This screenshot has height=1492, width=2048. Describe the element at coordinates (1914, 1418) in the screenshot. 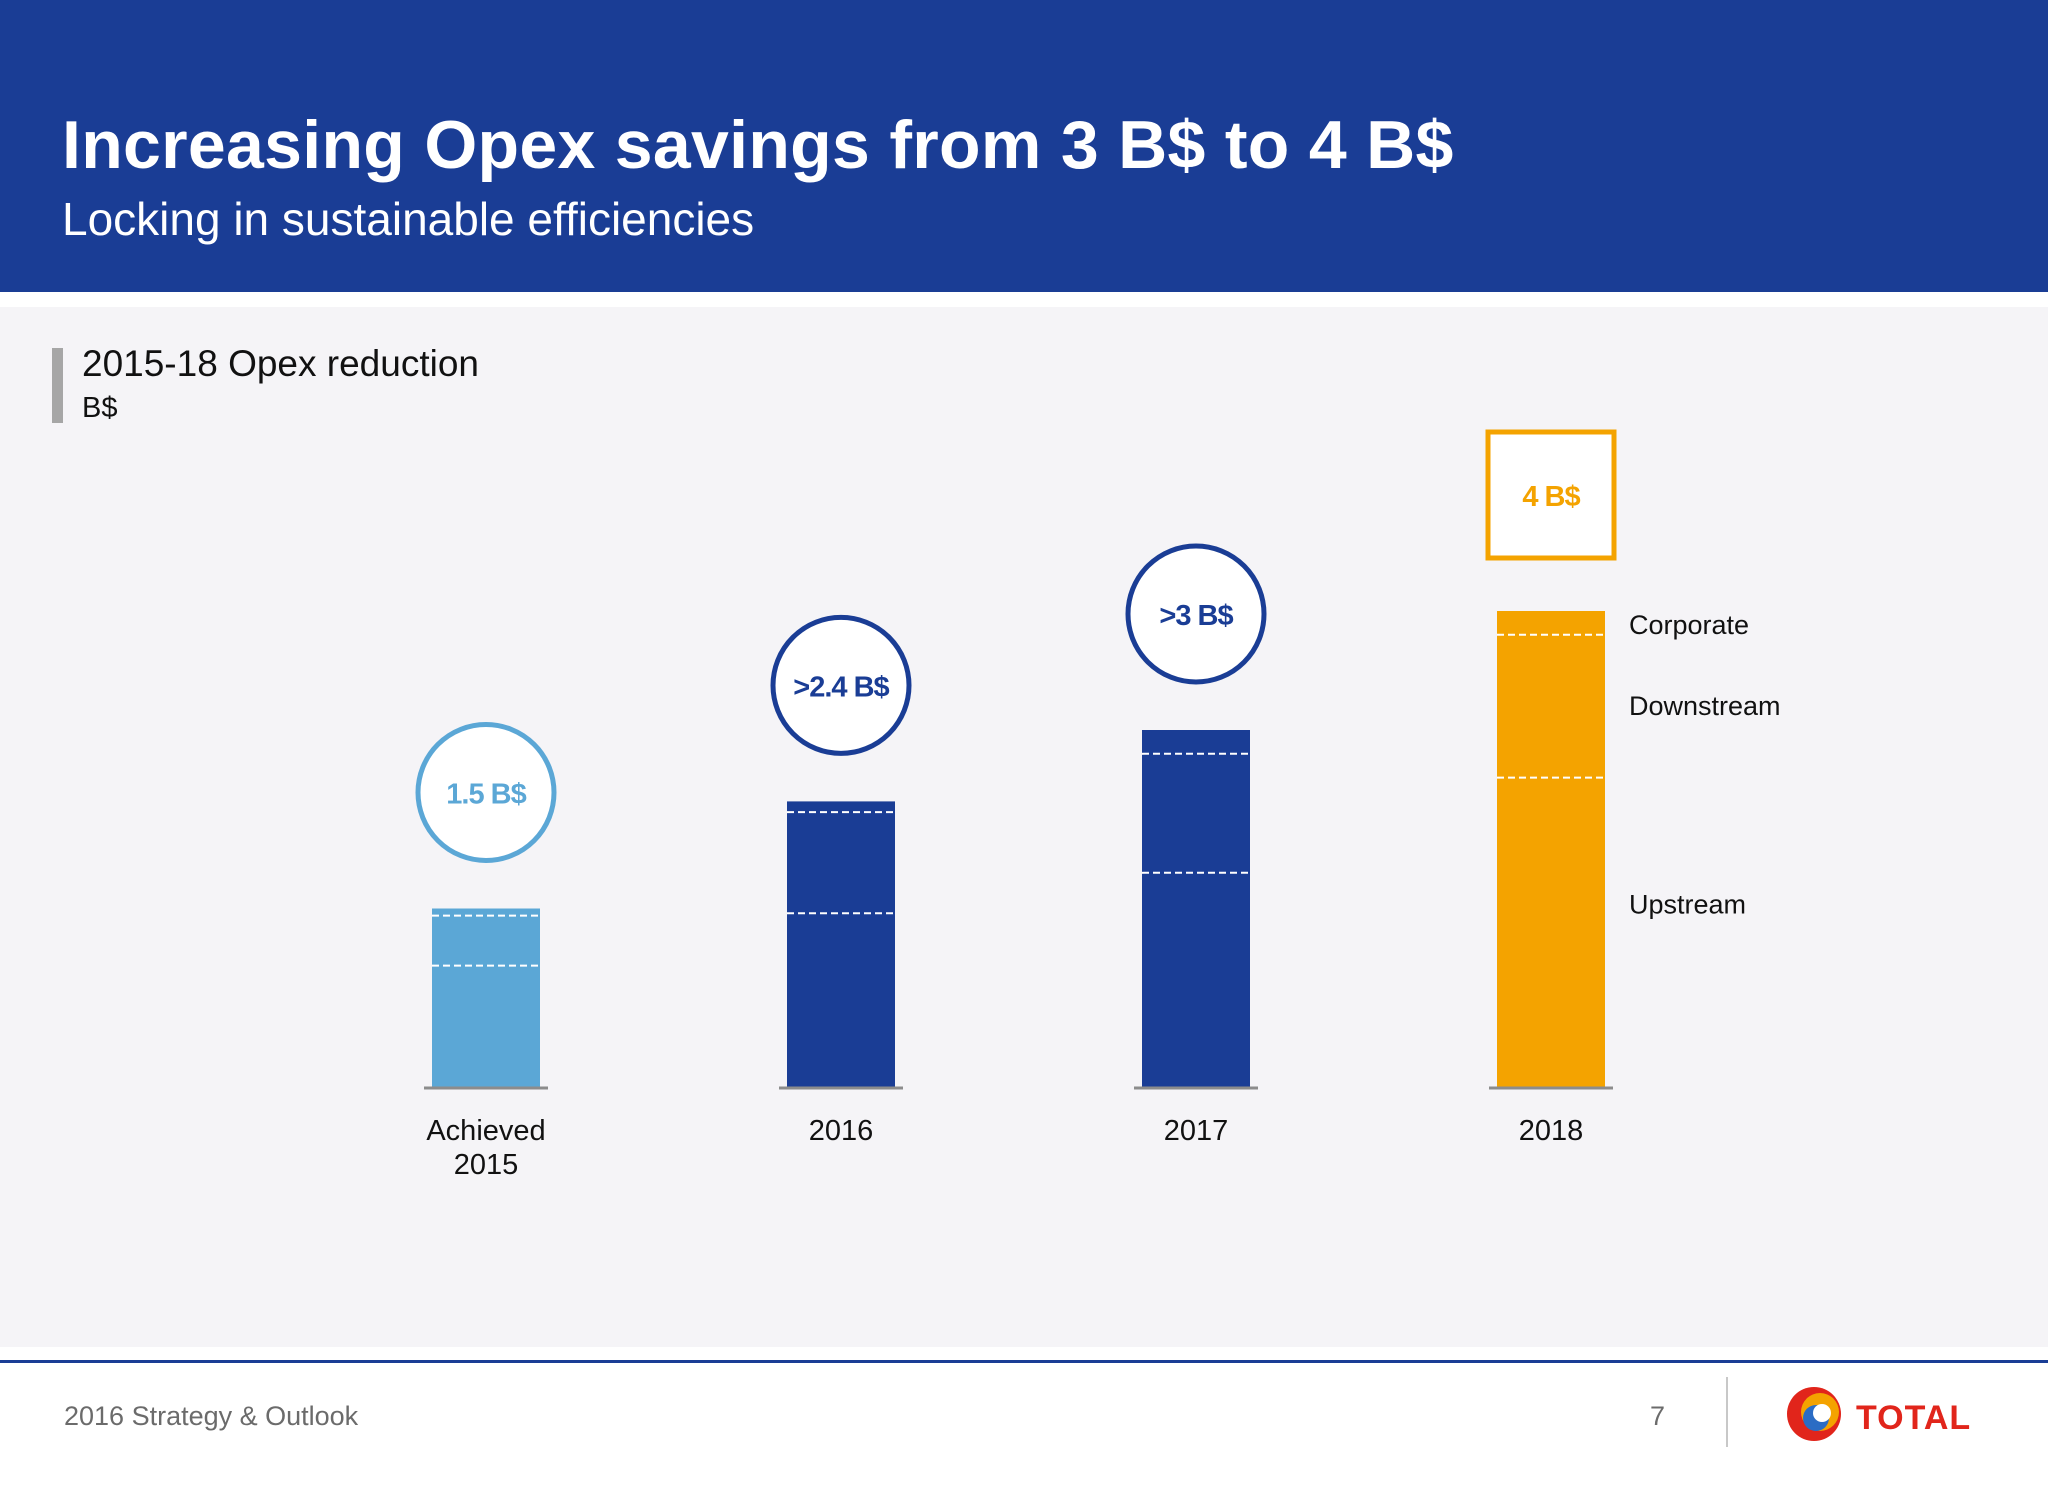

I see `logo-wordmark: TOTAL` at that location.